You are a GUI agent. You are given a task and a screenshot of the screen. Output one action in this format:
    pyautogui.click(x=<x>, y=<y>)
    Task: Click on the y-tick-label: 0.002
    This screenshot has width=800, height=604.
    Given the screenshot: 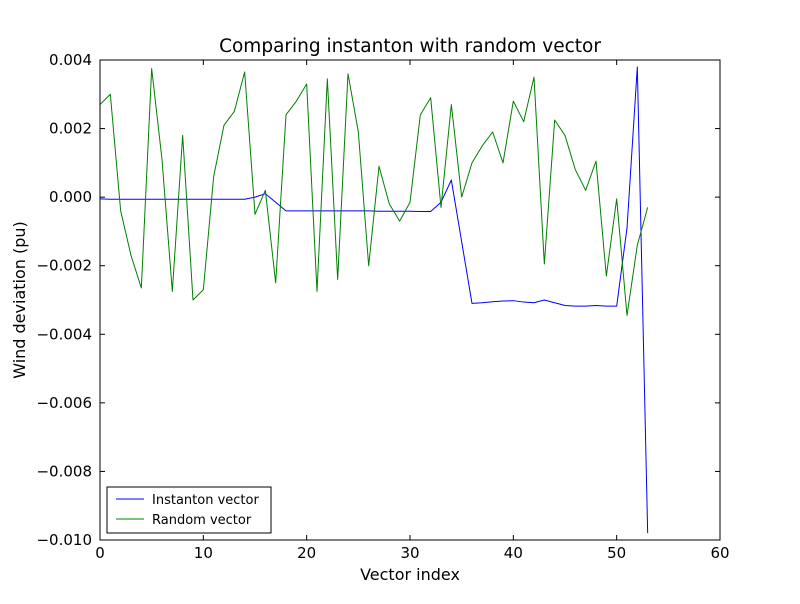 What is the action you would take?
    pyautogui.click(x=70, y=129)
    